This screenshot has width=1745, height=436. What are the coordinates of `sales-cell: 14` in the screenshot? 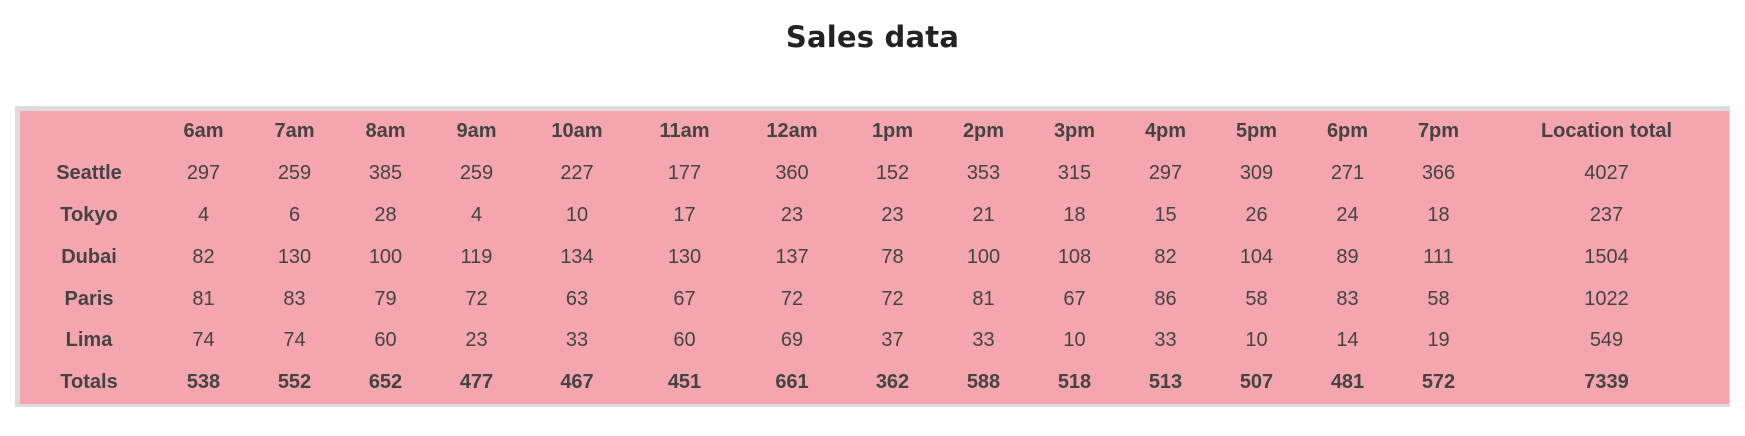 It's located at (1347, 340).